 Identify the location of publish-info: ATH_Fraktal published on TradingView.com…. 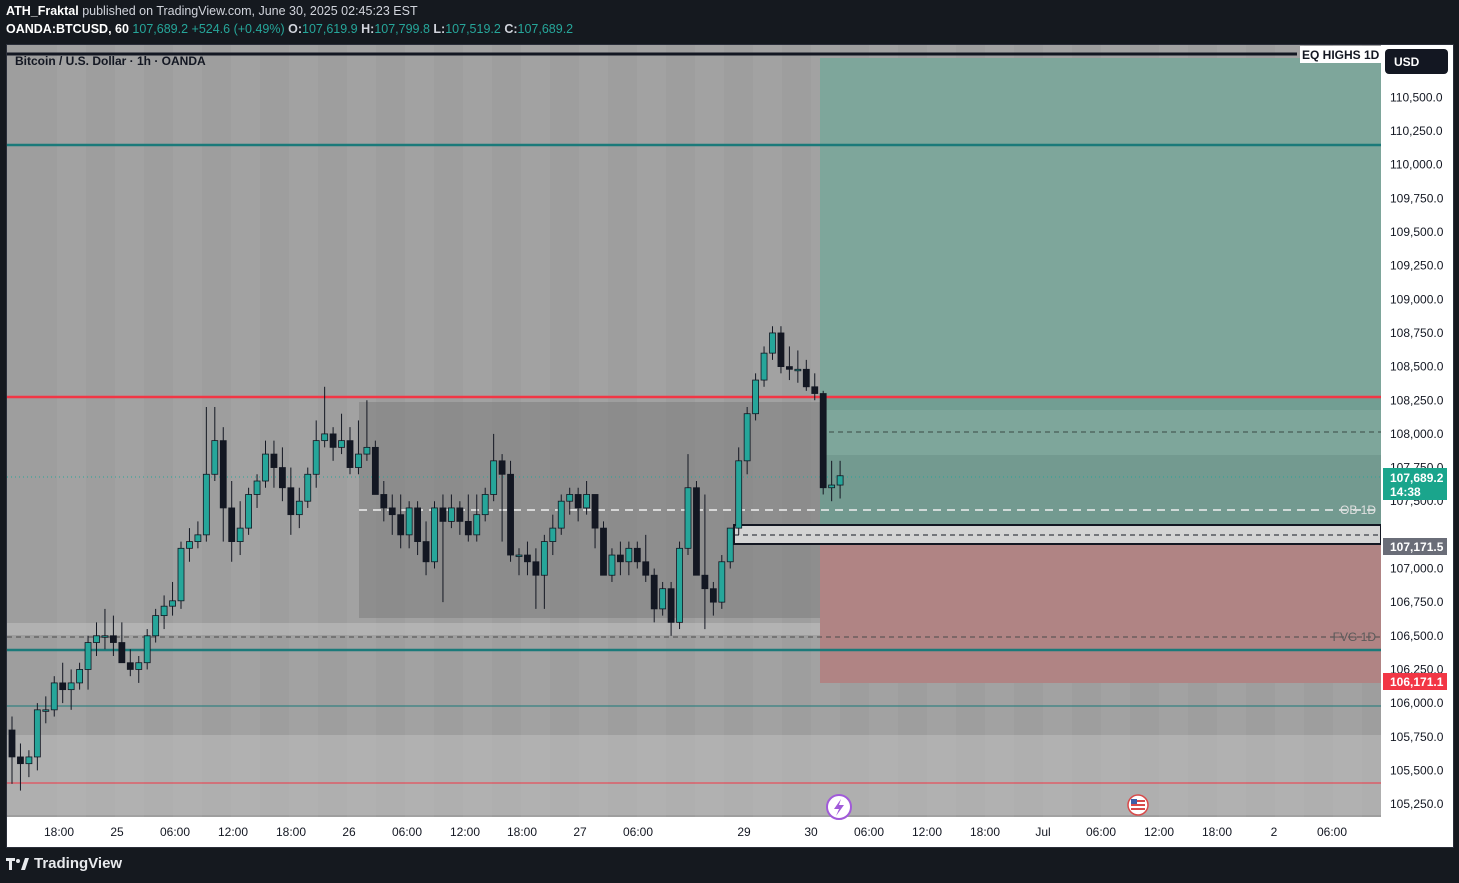
(212, 11).